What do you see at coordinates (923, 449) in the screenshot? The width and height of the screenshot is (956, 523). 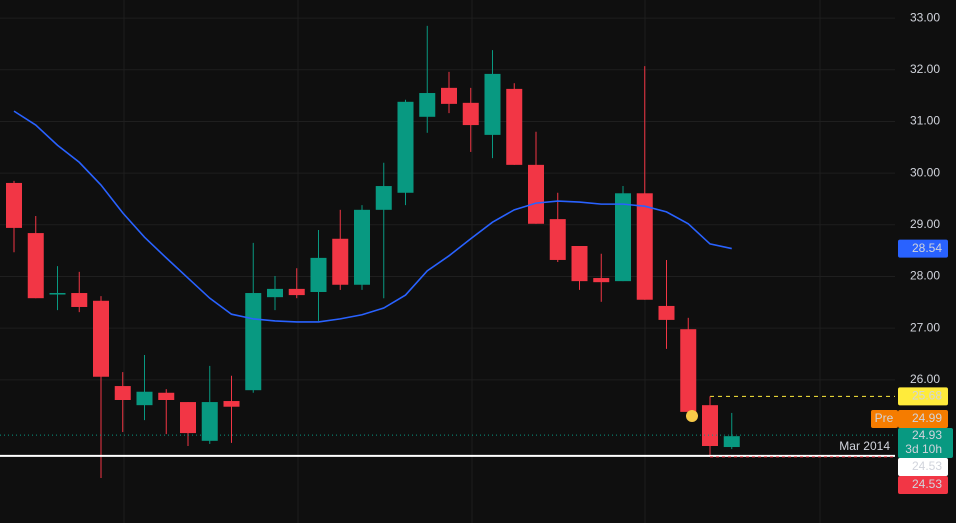 I see `countdown-label: 3d 10h` at bounding box center [923, 449].